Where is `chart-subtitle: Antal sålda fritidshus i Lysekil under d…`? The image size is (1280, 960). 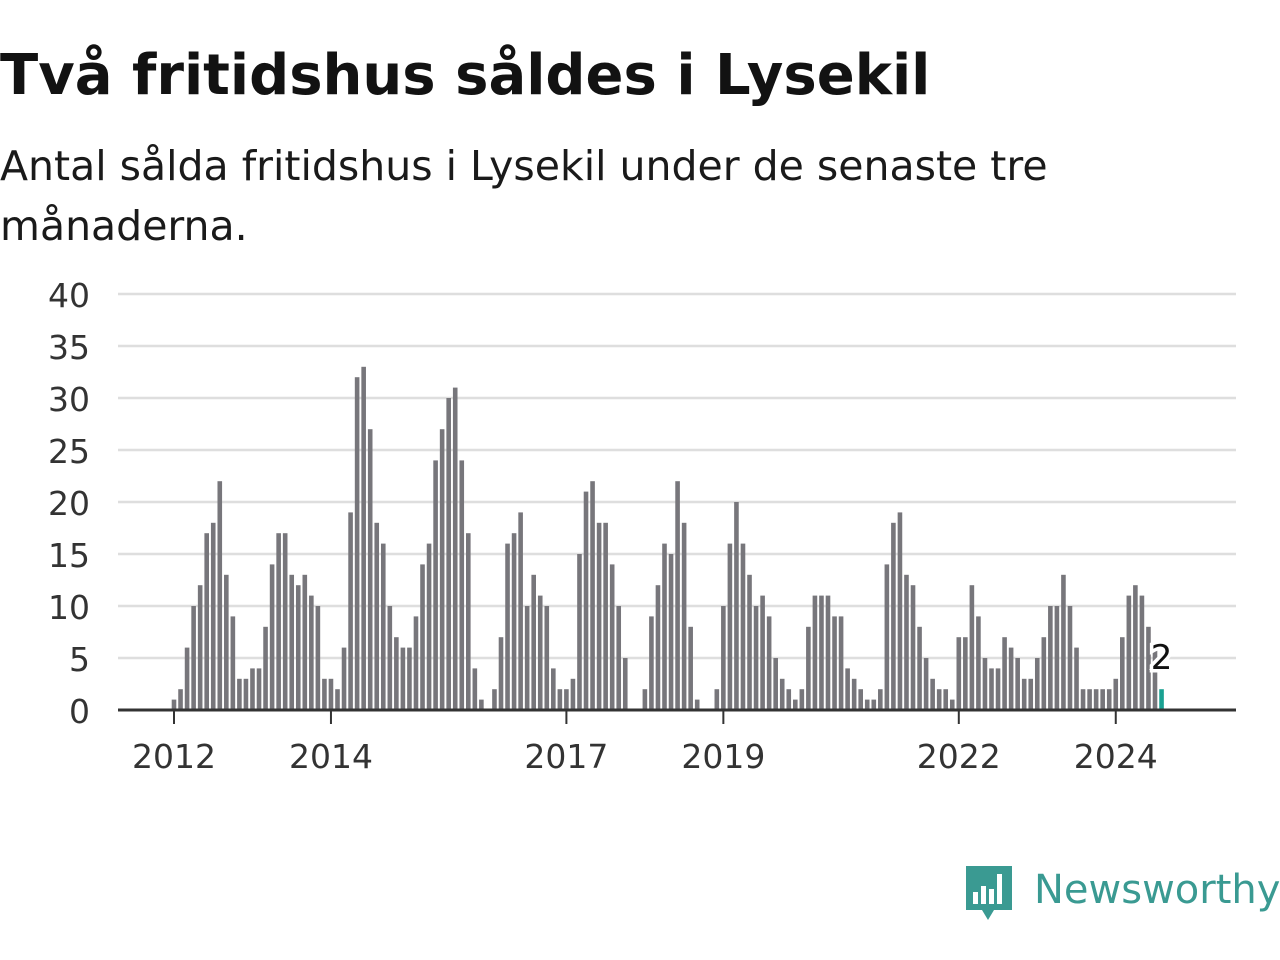
chart-subtitle: Antal sålda fritidshus i Lysekil under d… is located at coordinates (524, 196).